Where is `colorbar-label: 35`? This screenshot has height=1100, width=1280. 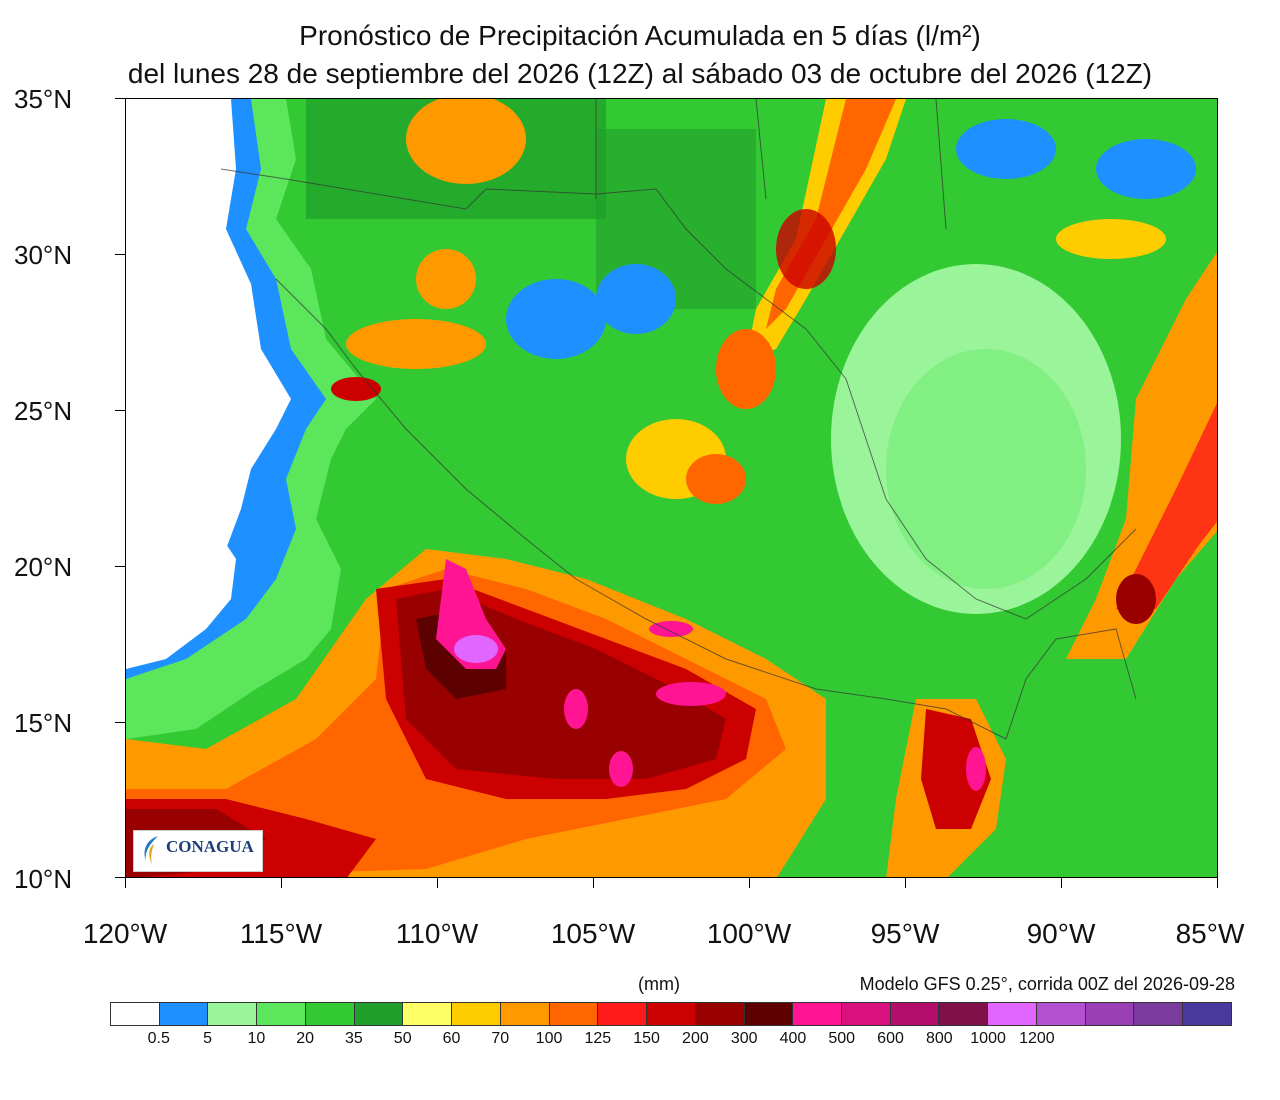
colorbar-label: 35 is located at coordinates (354, 1038).